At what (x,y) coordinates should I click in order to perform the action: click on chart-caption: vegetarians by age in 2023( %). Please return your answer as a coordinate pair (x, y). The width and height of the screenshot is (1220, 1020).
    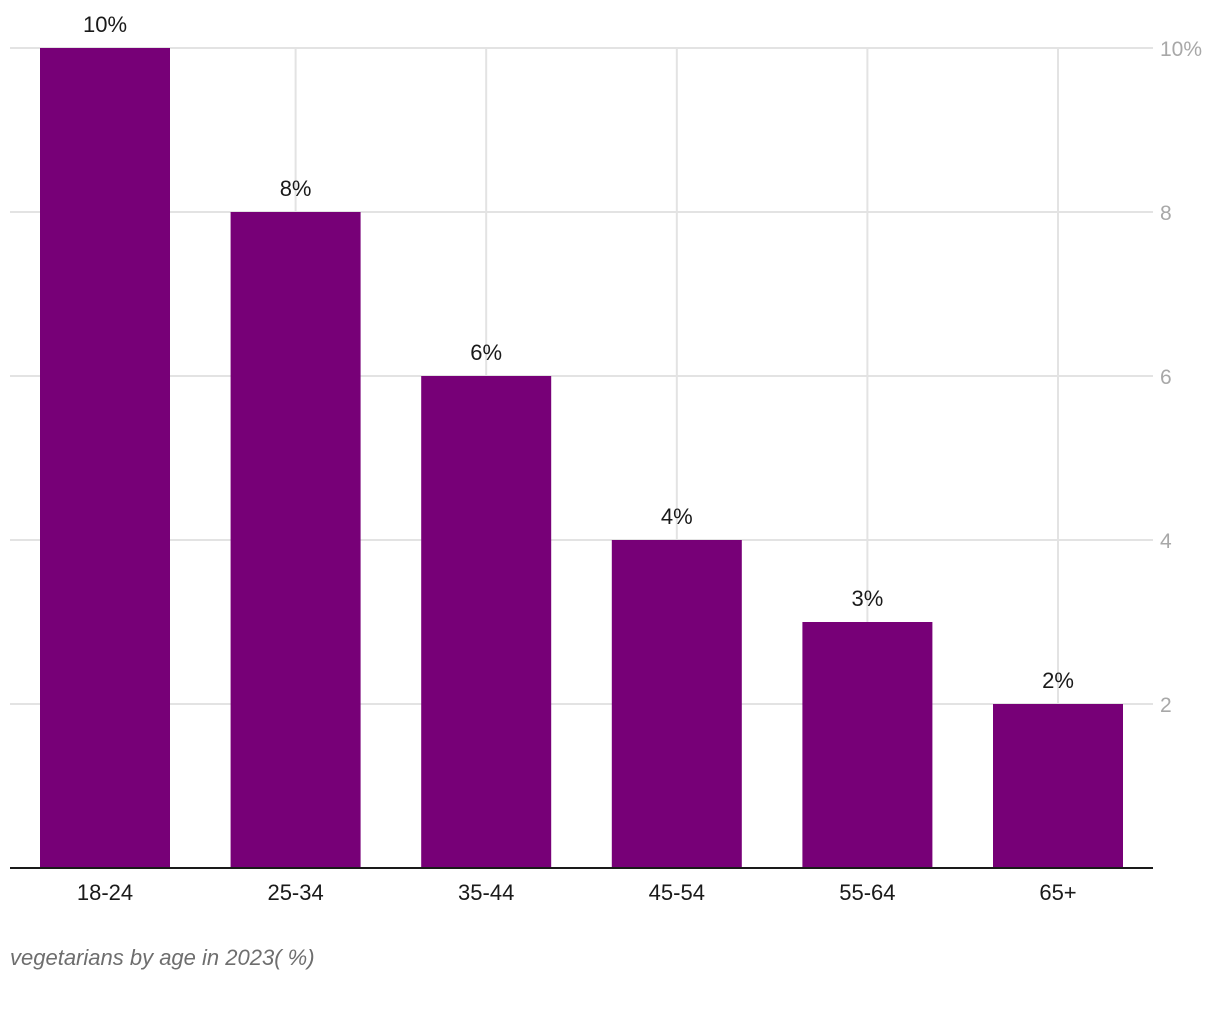
    Looking at the image, I should click on (162, 957).